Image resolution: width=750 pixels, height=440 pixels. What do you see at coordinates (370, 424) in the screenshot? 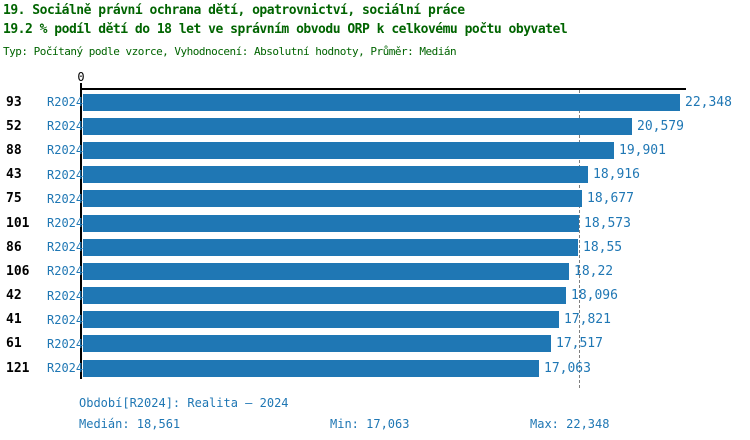
I see `min-stat: Min: 17,063` at bounding box center [370, 424].